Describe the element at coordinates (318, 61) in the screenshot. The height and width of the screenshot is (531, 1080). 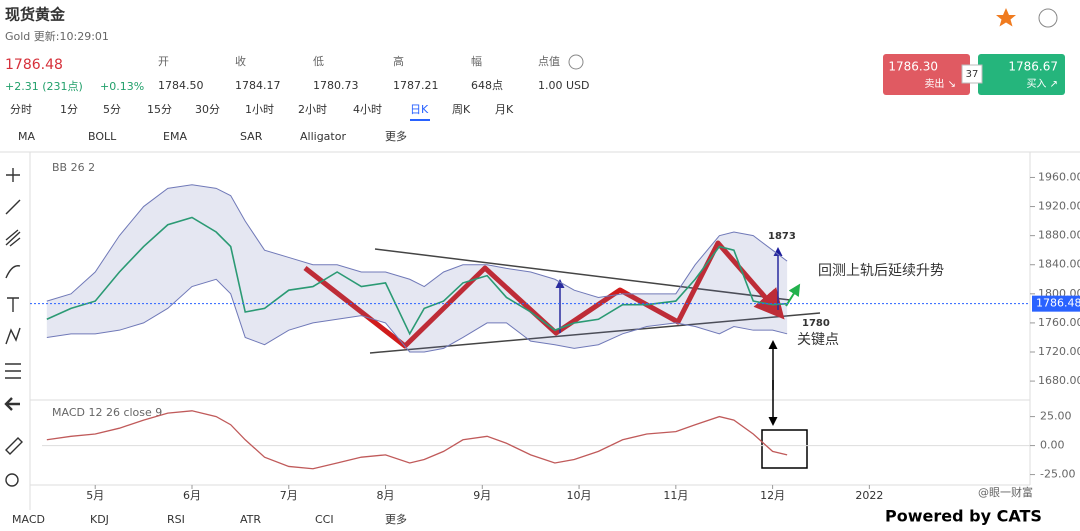
I see `stat-label: 低` at that location.